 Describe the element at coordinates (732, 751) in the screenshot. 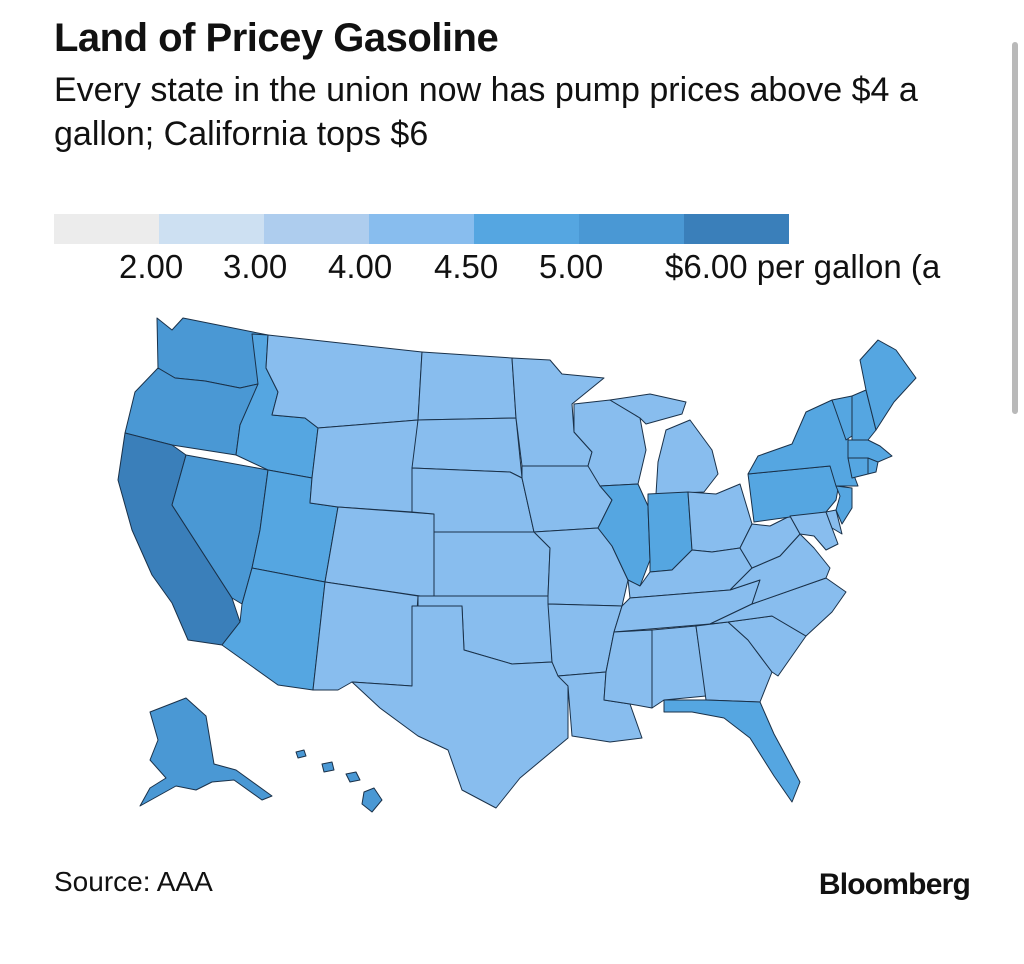

I see `state-florida` at that location.